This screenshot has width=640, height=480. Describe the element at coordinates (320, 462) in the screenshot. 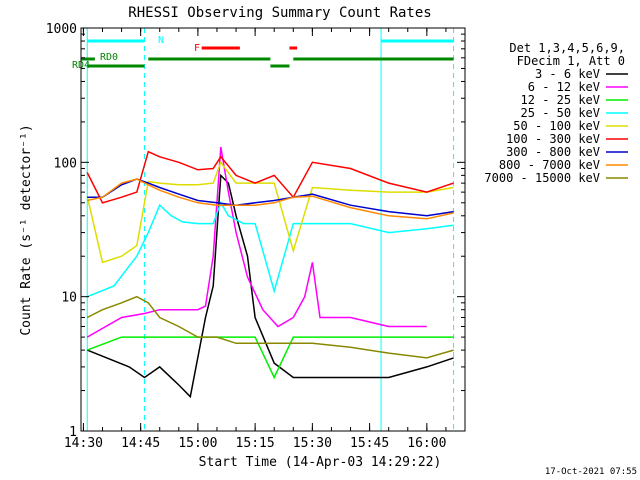

I see `x-axis-label: Start Time (14-Apr-03 14:29:22)` at that location.